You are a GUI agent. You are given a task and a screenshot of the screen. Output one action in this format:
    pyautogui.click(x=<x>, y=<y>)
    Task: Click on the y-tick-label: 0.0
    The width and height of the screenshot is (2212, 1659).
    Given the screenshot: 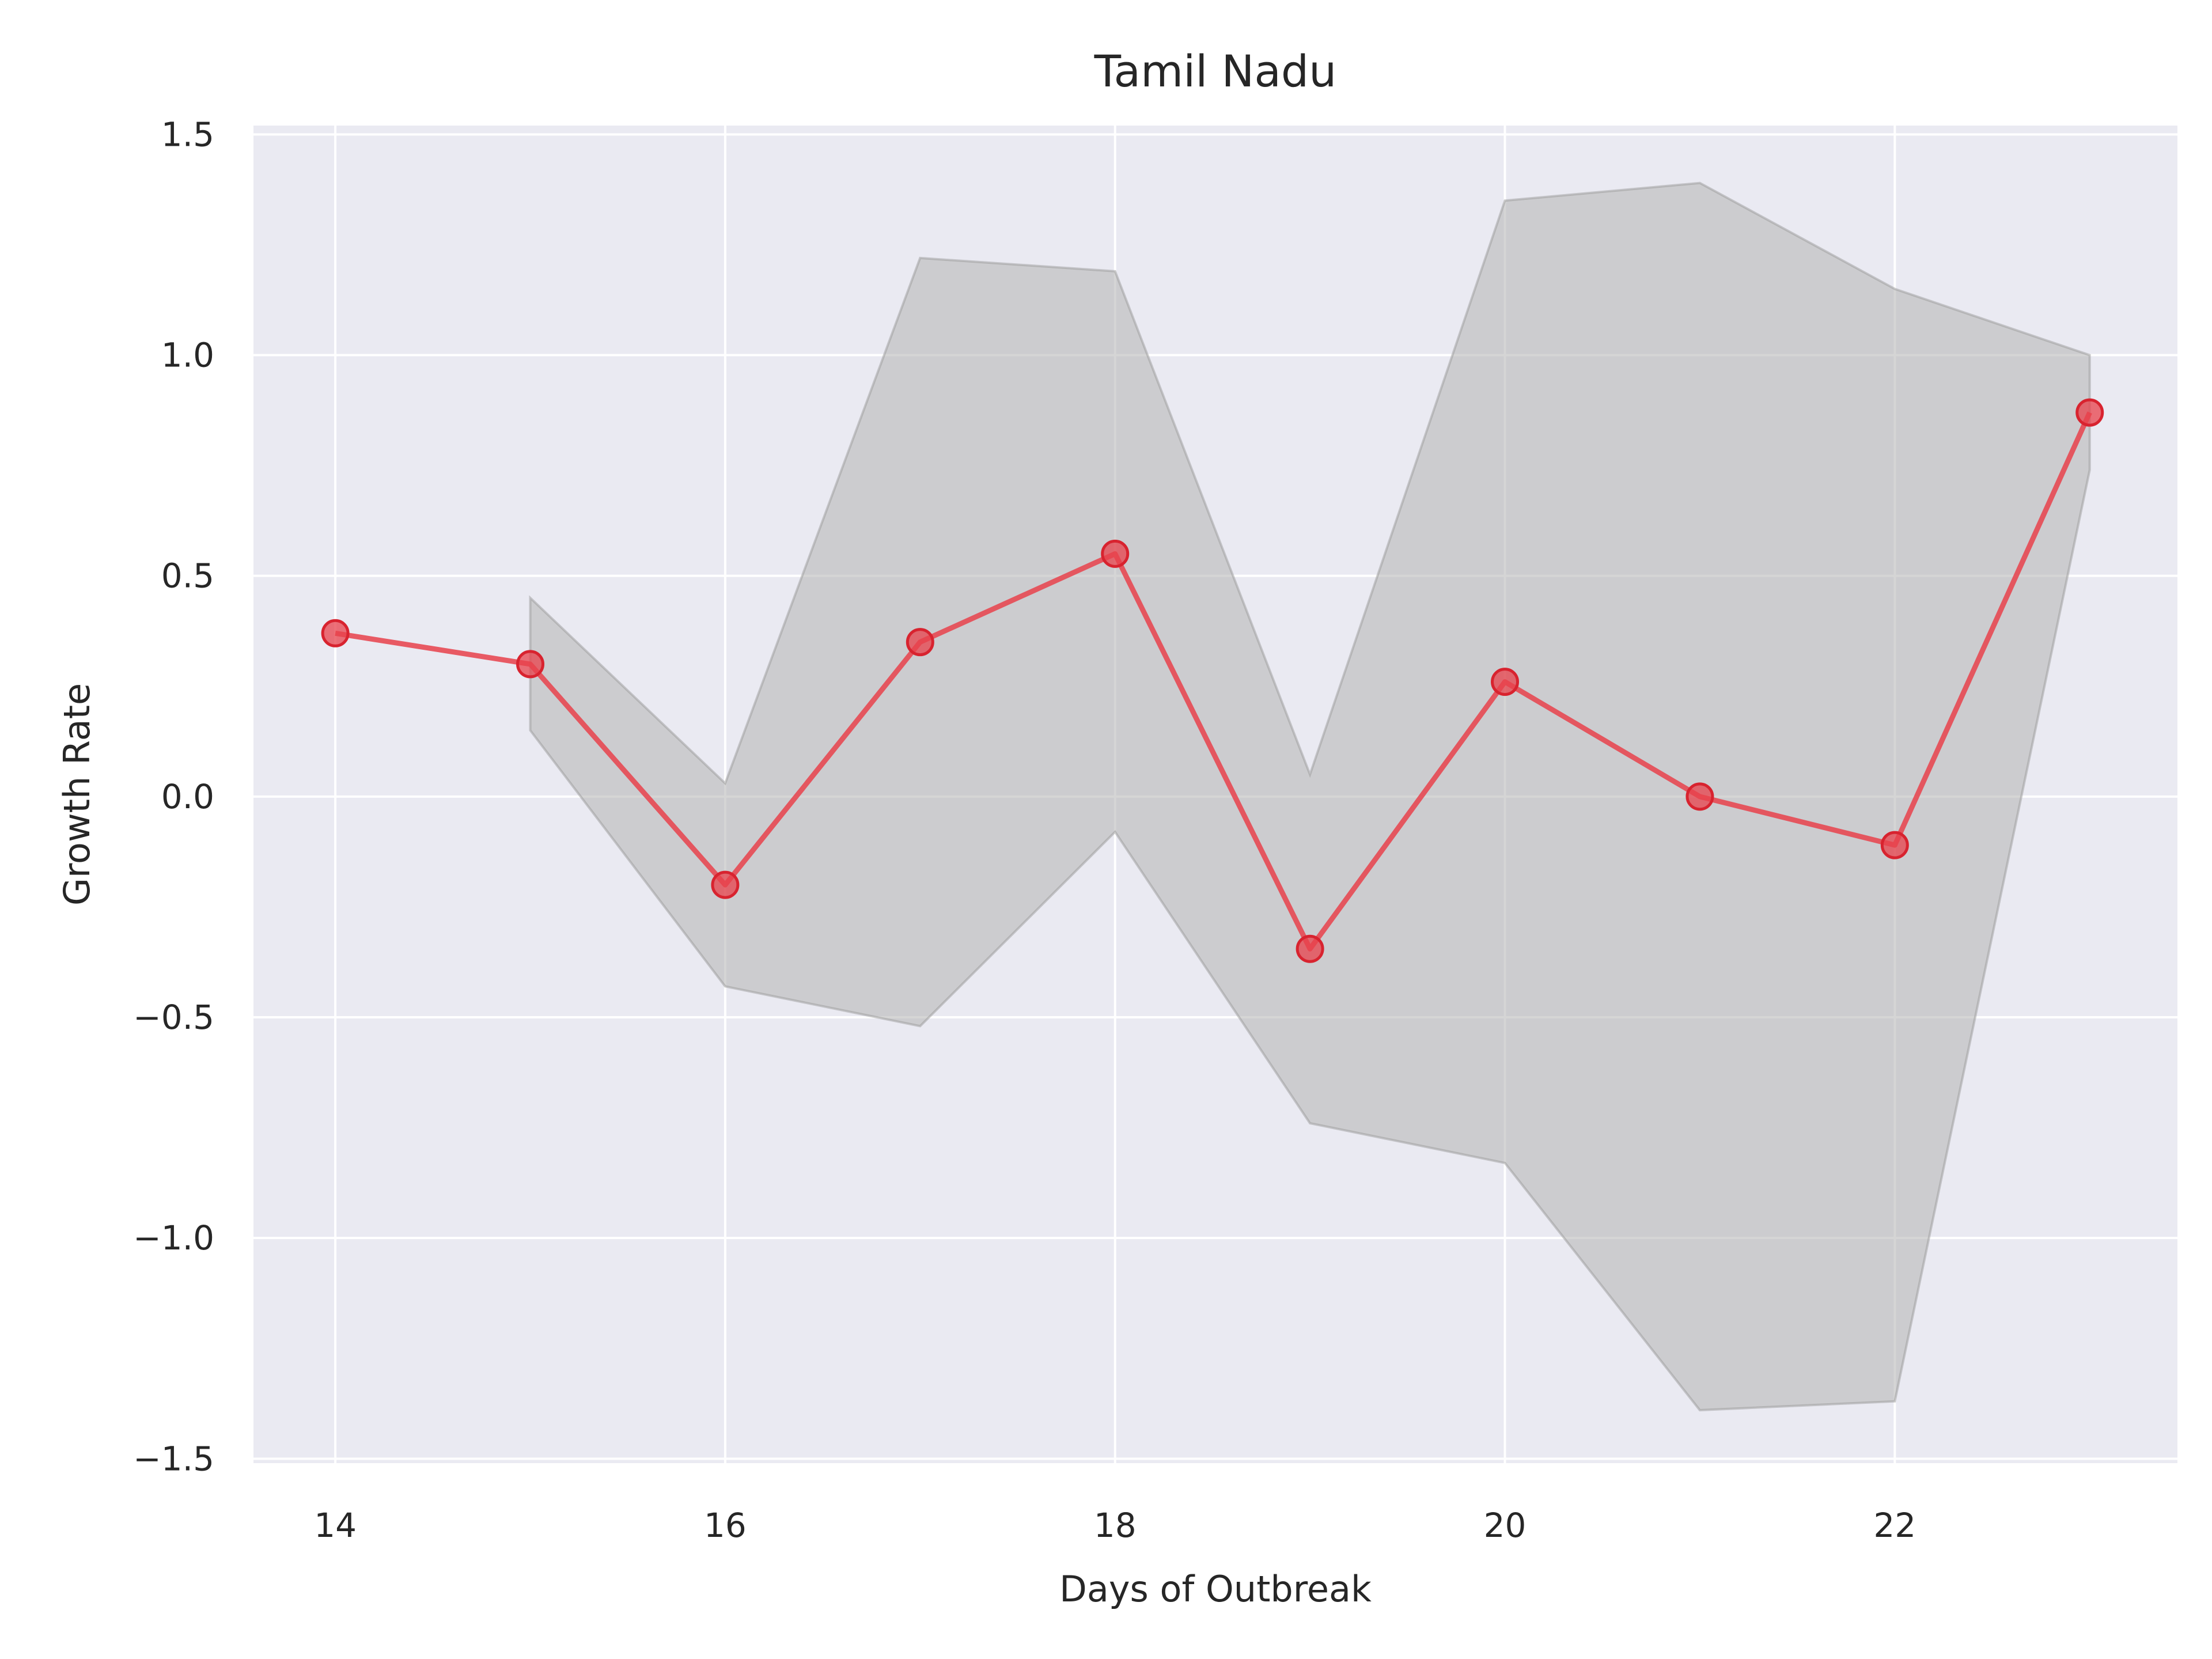 What is the action you would take?
    pyautogui.click(x=187, y=796)
    